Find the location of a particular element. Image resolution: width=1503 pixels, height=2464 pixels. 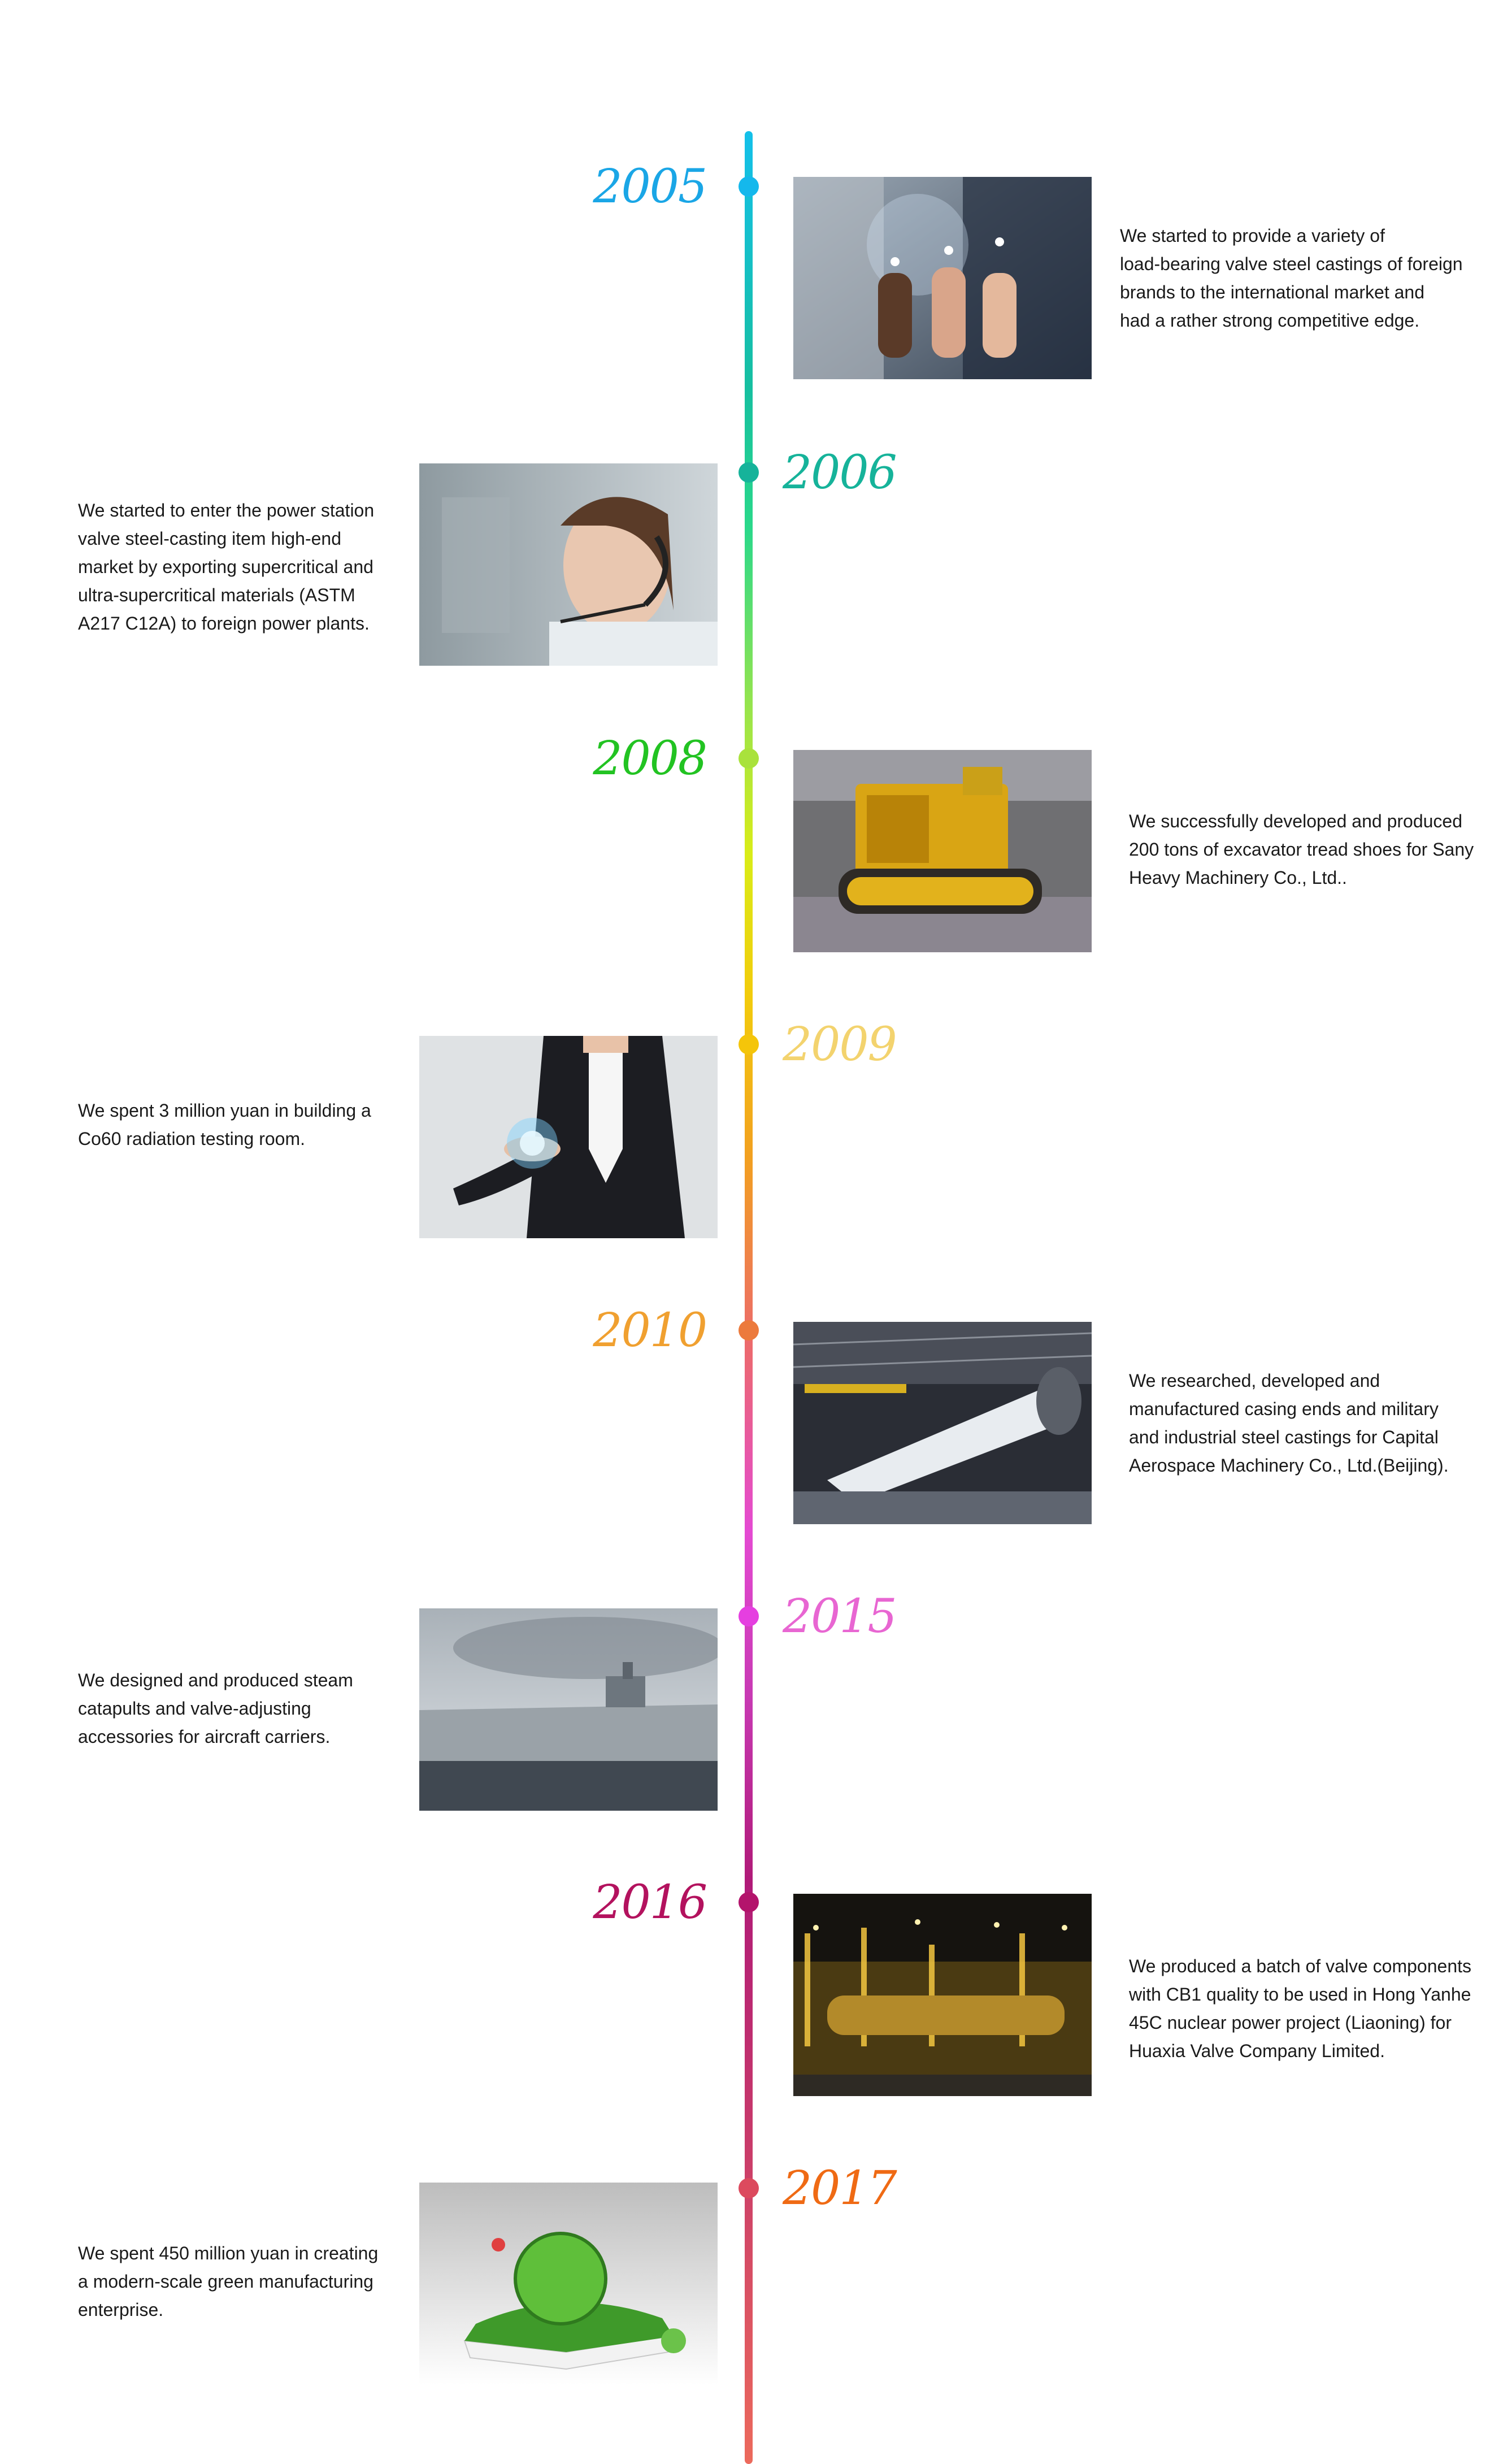

year-label-2005: 2005 is located at coordinates (650, 187).